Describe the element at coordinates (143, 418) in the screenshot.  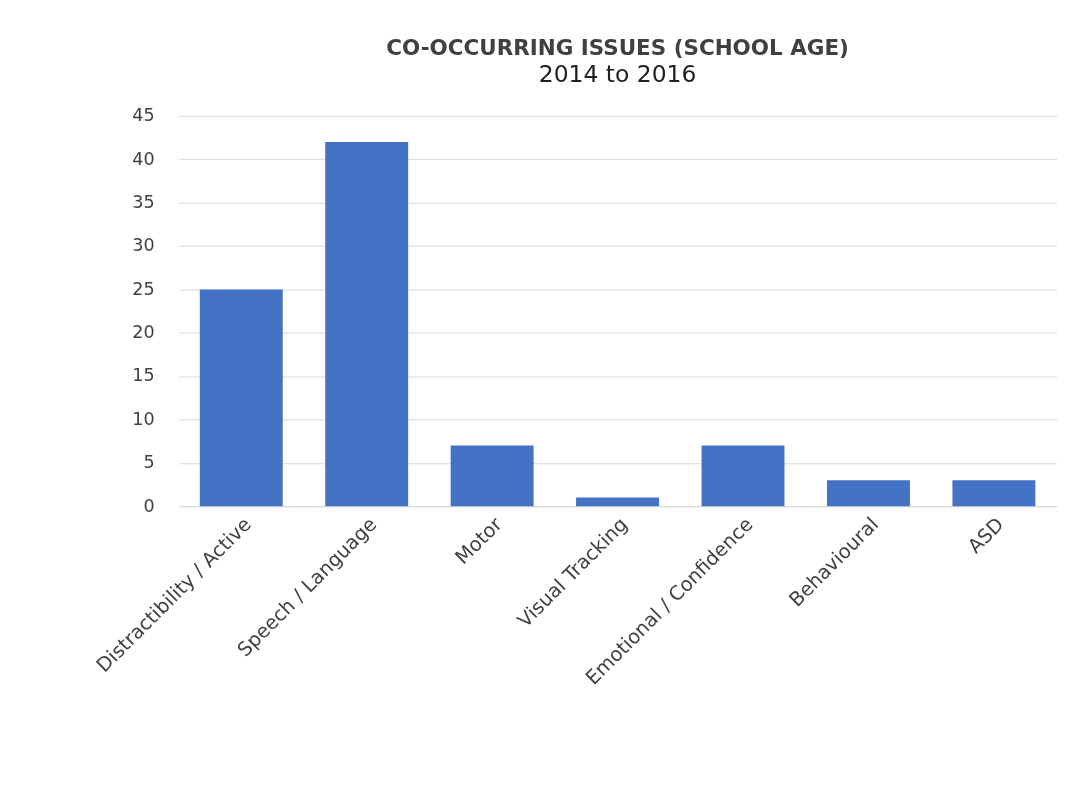
I see `y-tick-label: 10` at that location.